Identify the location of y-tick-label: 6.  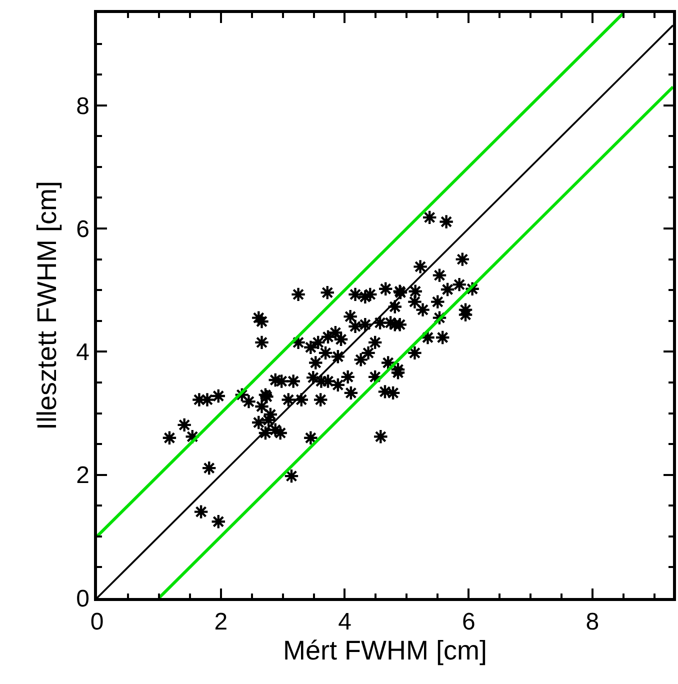
(83, 229).